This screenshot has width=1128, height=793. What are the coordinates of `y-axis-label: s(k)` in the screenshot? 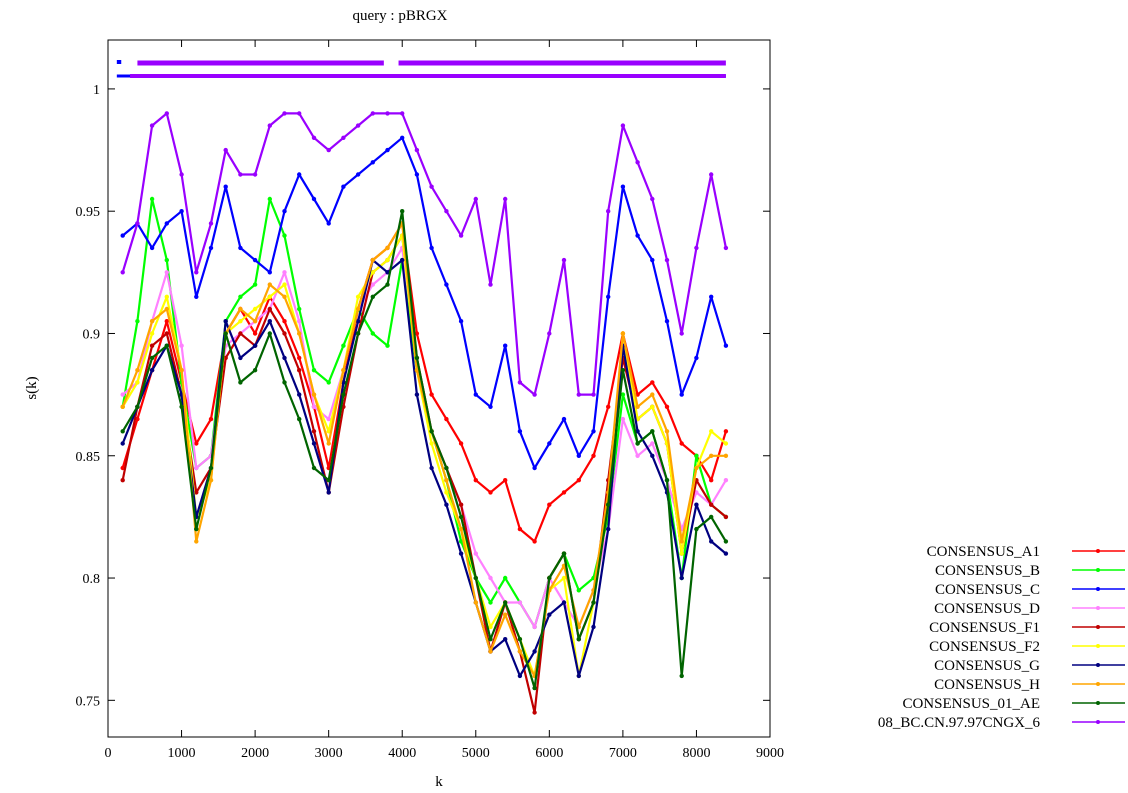 It's located at (32, 387).